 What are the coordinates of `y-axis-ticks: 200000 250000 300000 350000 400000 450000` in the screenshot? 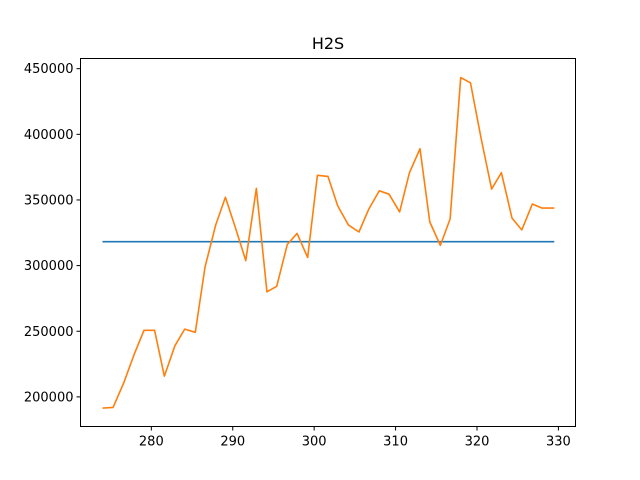 It's located at (52, 233).